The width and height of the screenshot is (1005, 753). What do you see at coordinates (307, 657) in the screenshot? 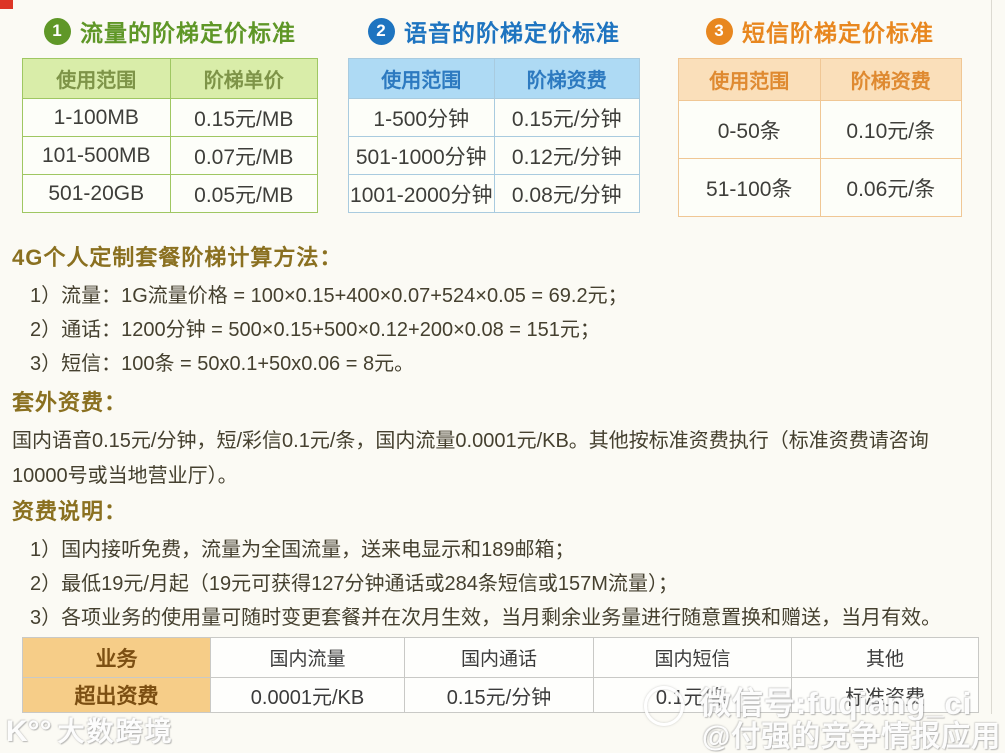
I see `overage-column-header: 国内流量` at bounding box center [307, 657].